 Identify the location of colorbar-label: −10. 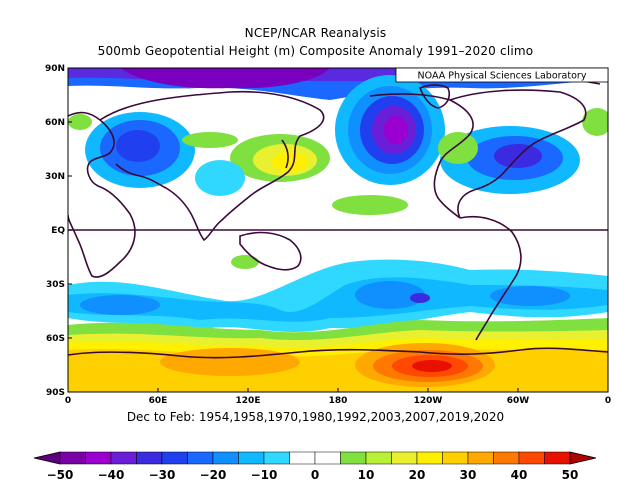
(264, 475).